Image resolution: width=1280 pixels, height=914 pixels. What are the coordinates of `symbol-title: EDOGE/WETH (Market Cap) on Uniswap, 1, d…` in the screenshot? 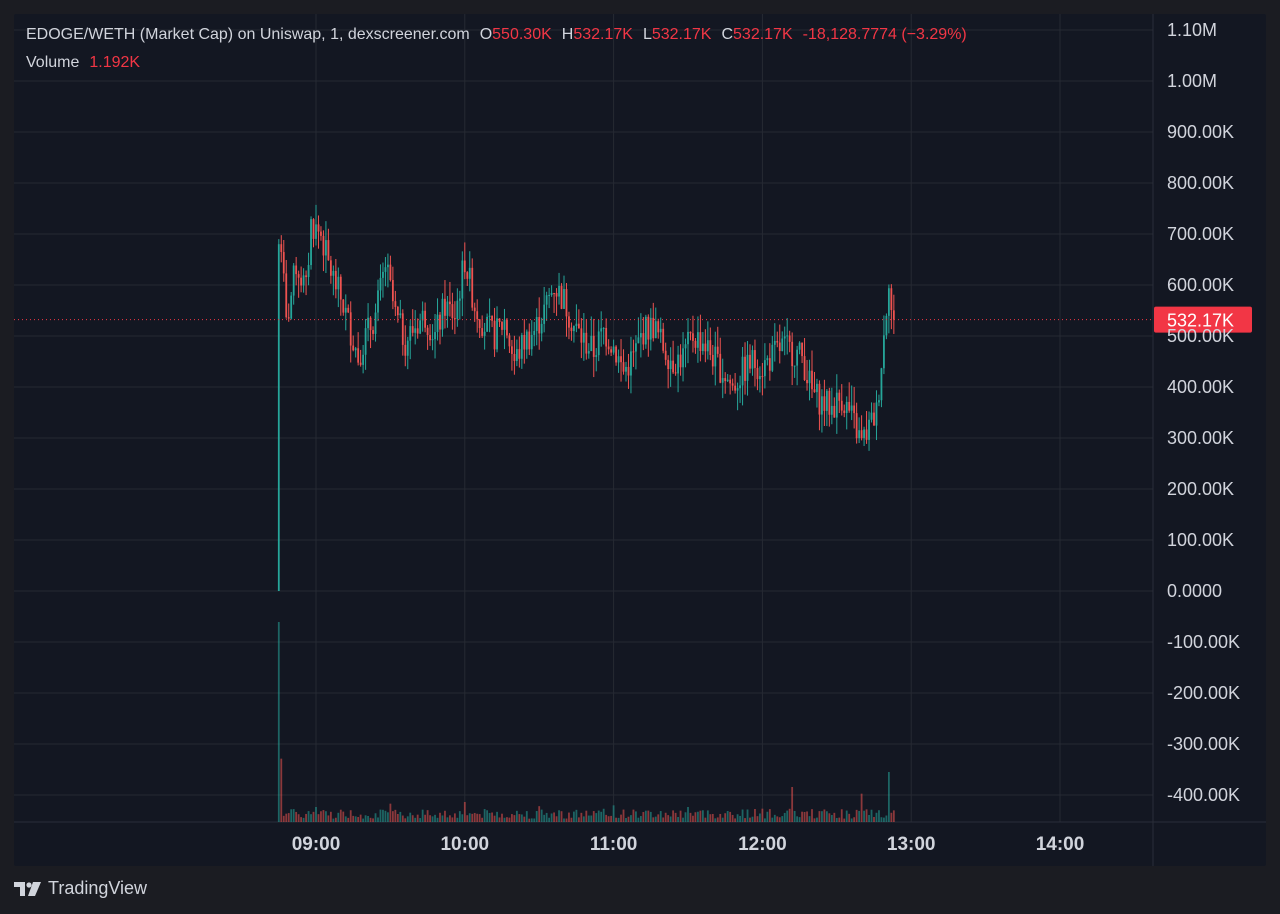 It's located at (248, 34).